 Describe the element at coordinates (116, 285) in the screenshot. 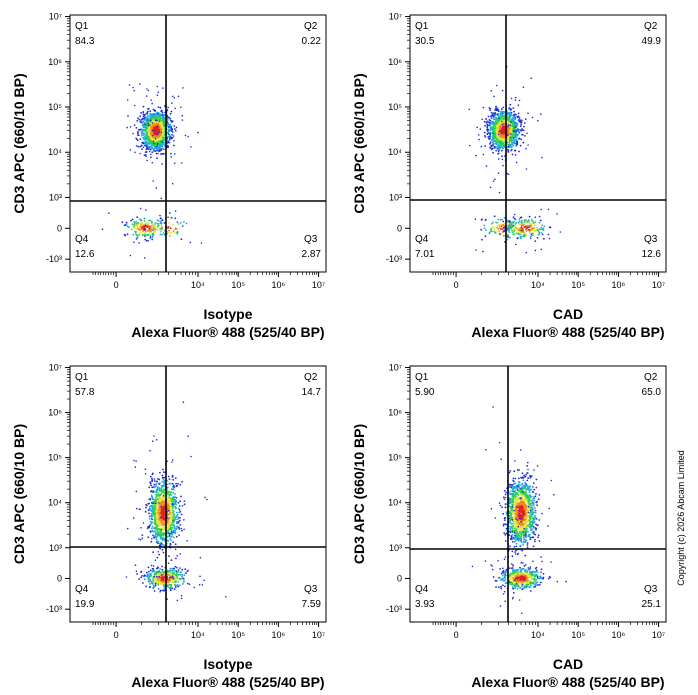

I see `x-tick-label: 0` at that location.